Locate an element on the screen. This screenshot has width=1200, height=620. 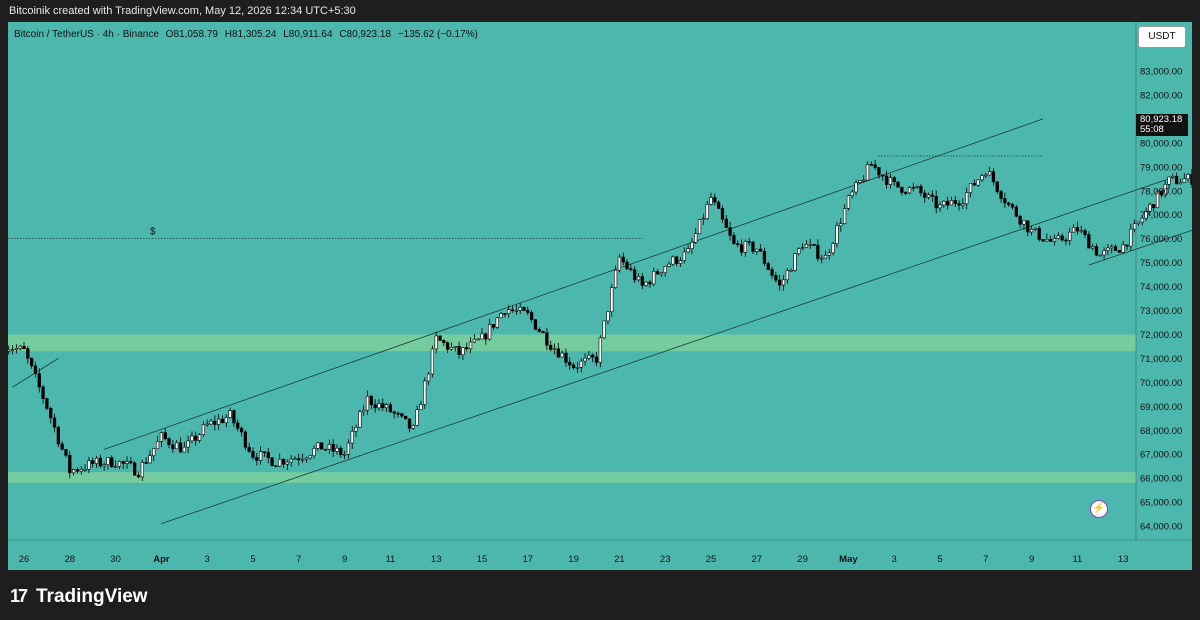
x-tick-label: 28 is located at coordinates (70, 559).